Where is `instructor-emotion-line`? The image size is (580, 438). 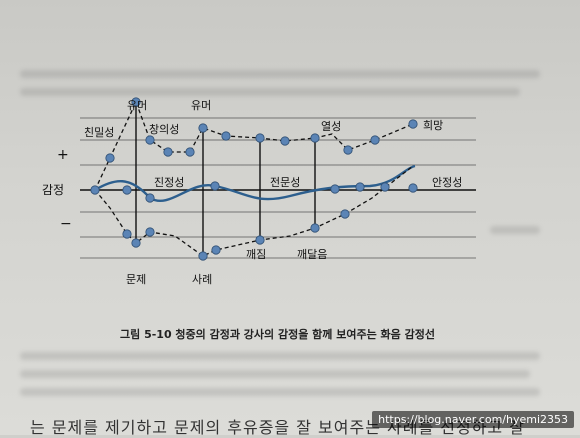
instructor-emotion-line is located at coordinates (255, 183).